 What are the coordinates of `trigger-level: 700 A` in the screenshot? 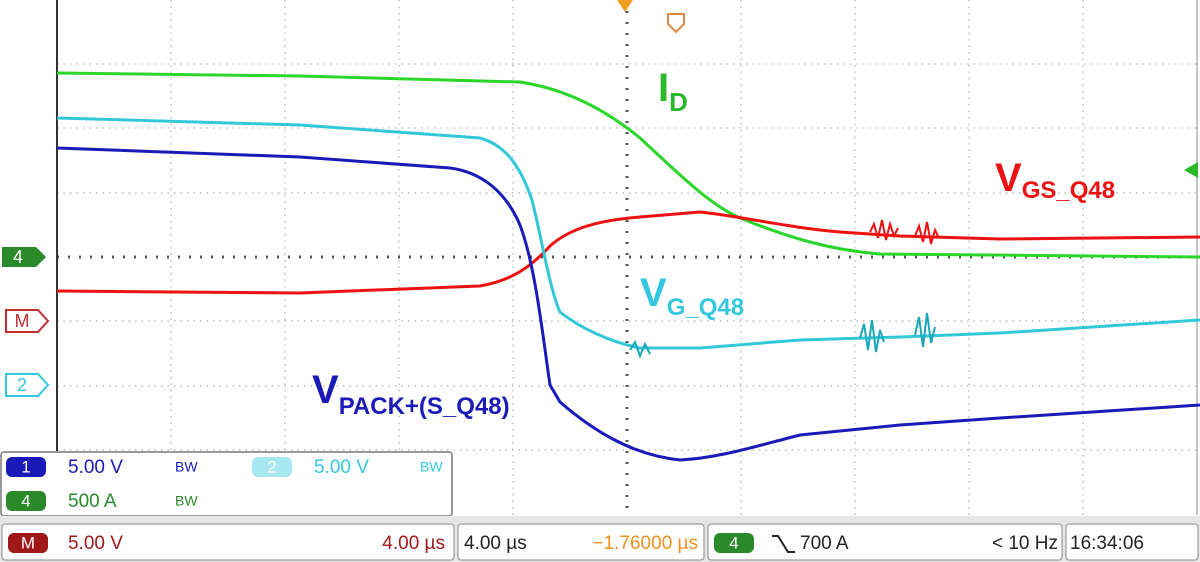 It's located at (824, 543).